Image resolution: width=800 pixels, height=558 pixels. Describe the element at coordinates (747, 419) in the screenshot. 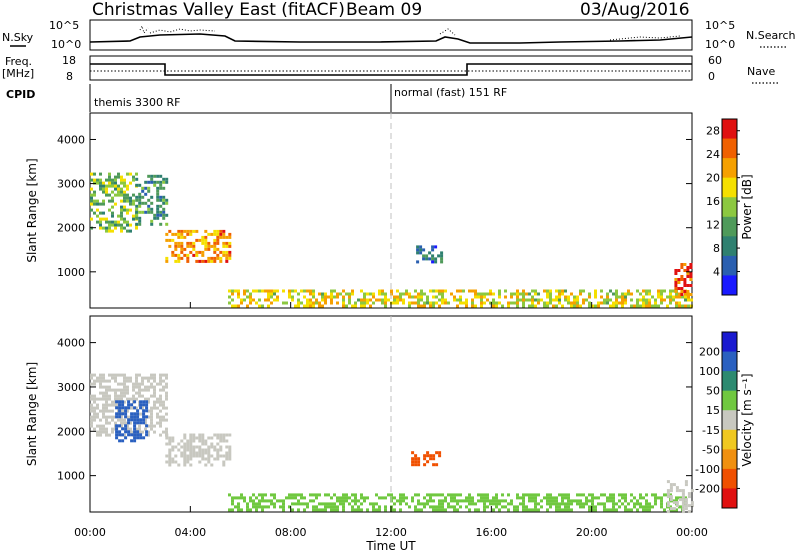

I see `colorbar-label: Velocity [m s⁻¹]` at that location.